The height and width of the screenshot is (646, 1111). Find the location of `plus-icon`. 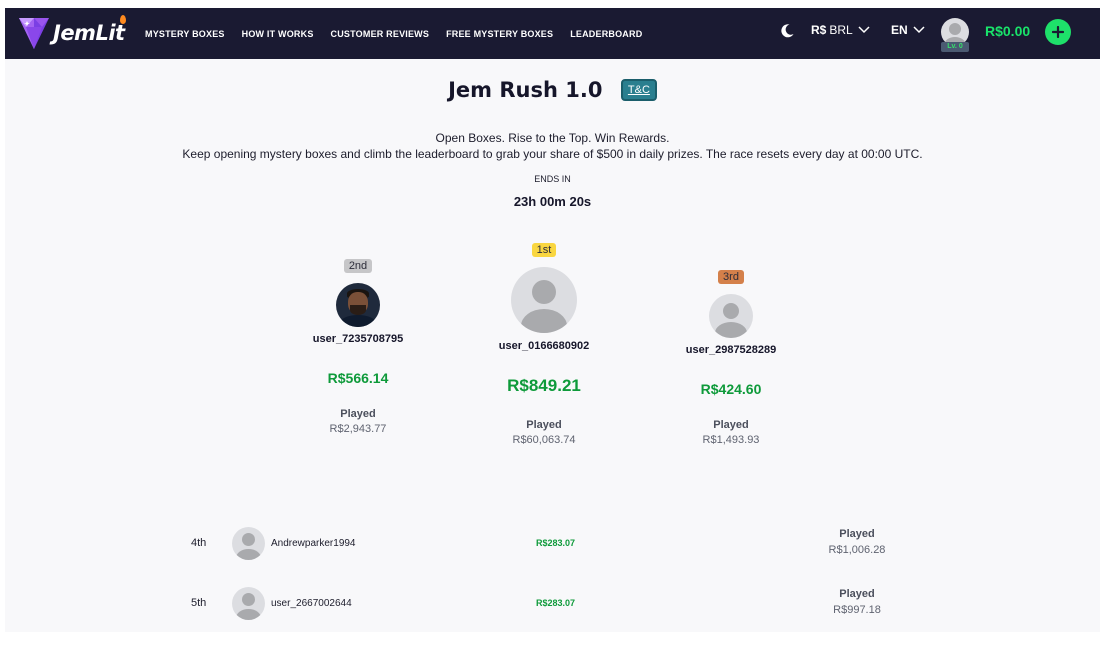

plus-icon is located at coordinates (1058, 32).